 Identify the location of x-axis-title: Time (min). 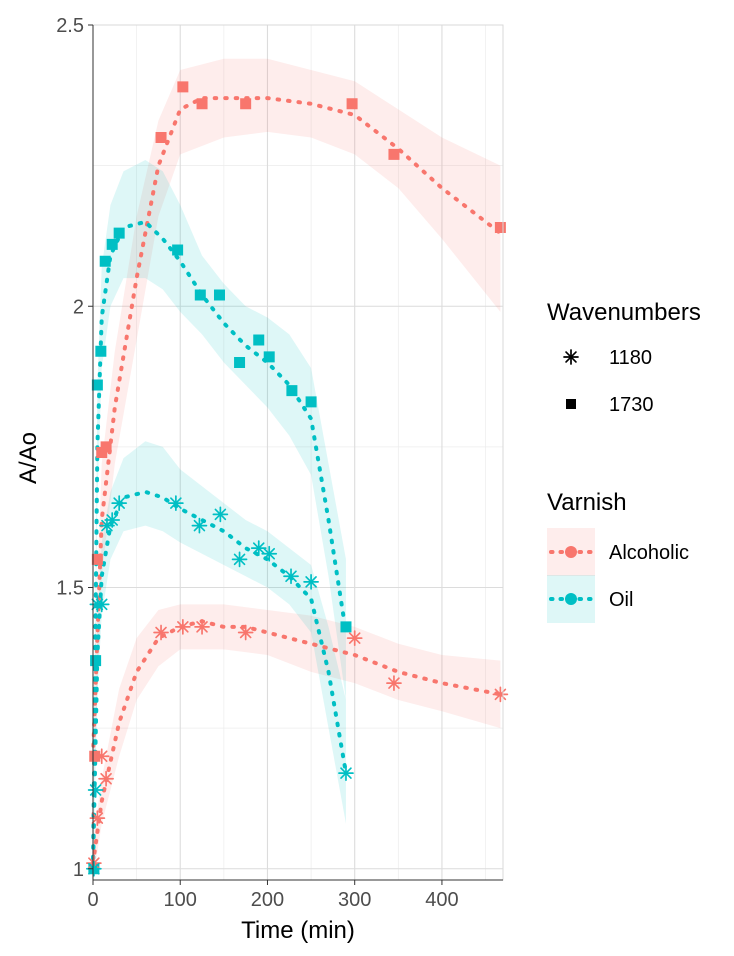
(298, 930).